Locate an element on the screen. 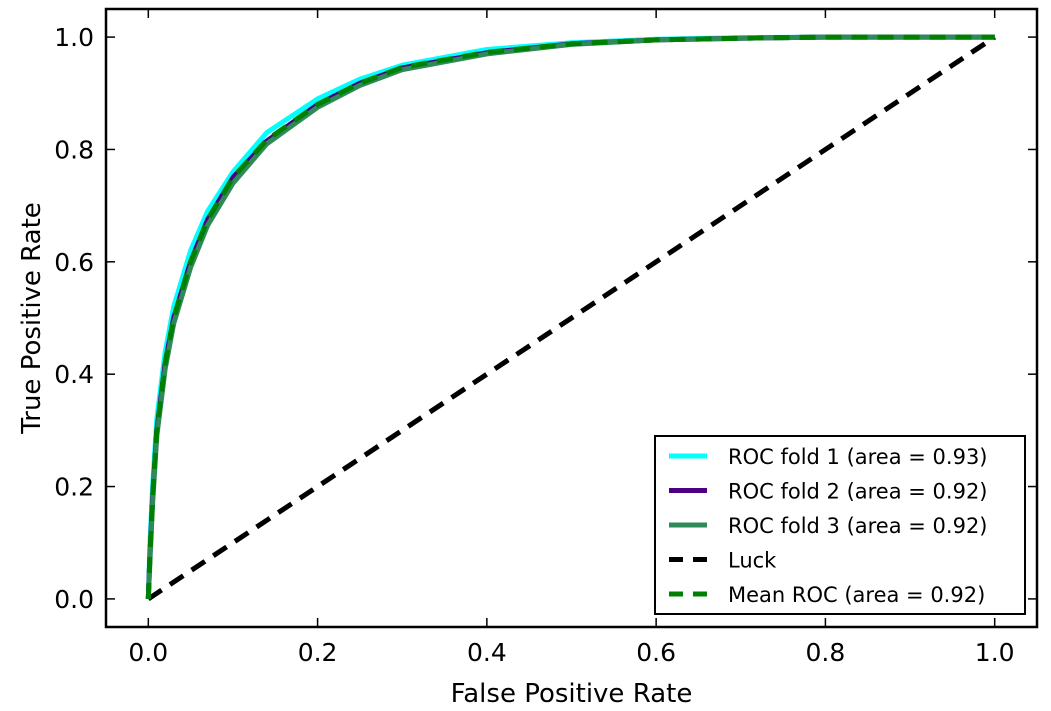  y-tick-label: 0.2 is located at coordinates (74, 487).